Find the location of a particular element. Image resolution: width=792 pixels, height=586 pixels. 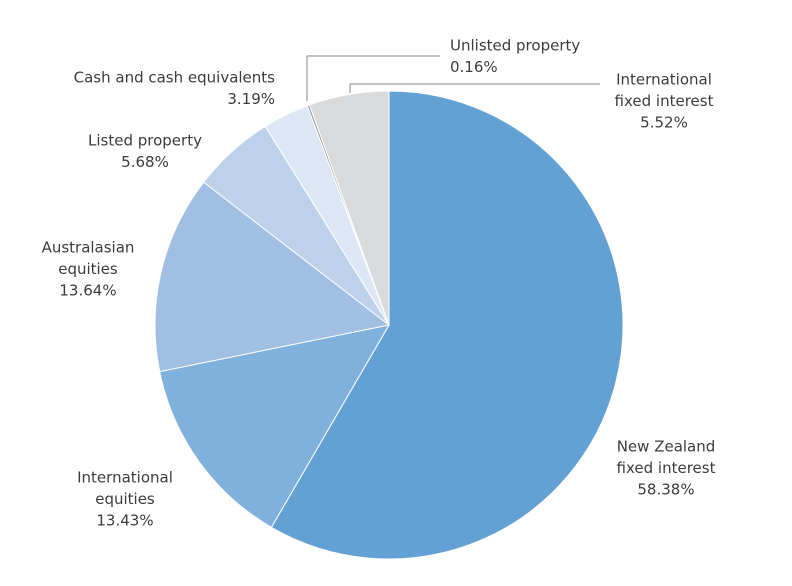

slice-label: Australasian is located at coordinates (88, 248).